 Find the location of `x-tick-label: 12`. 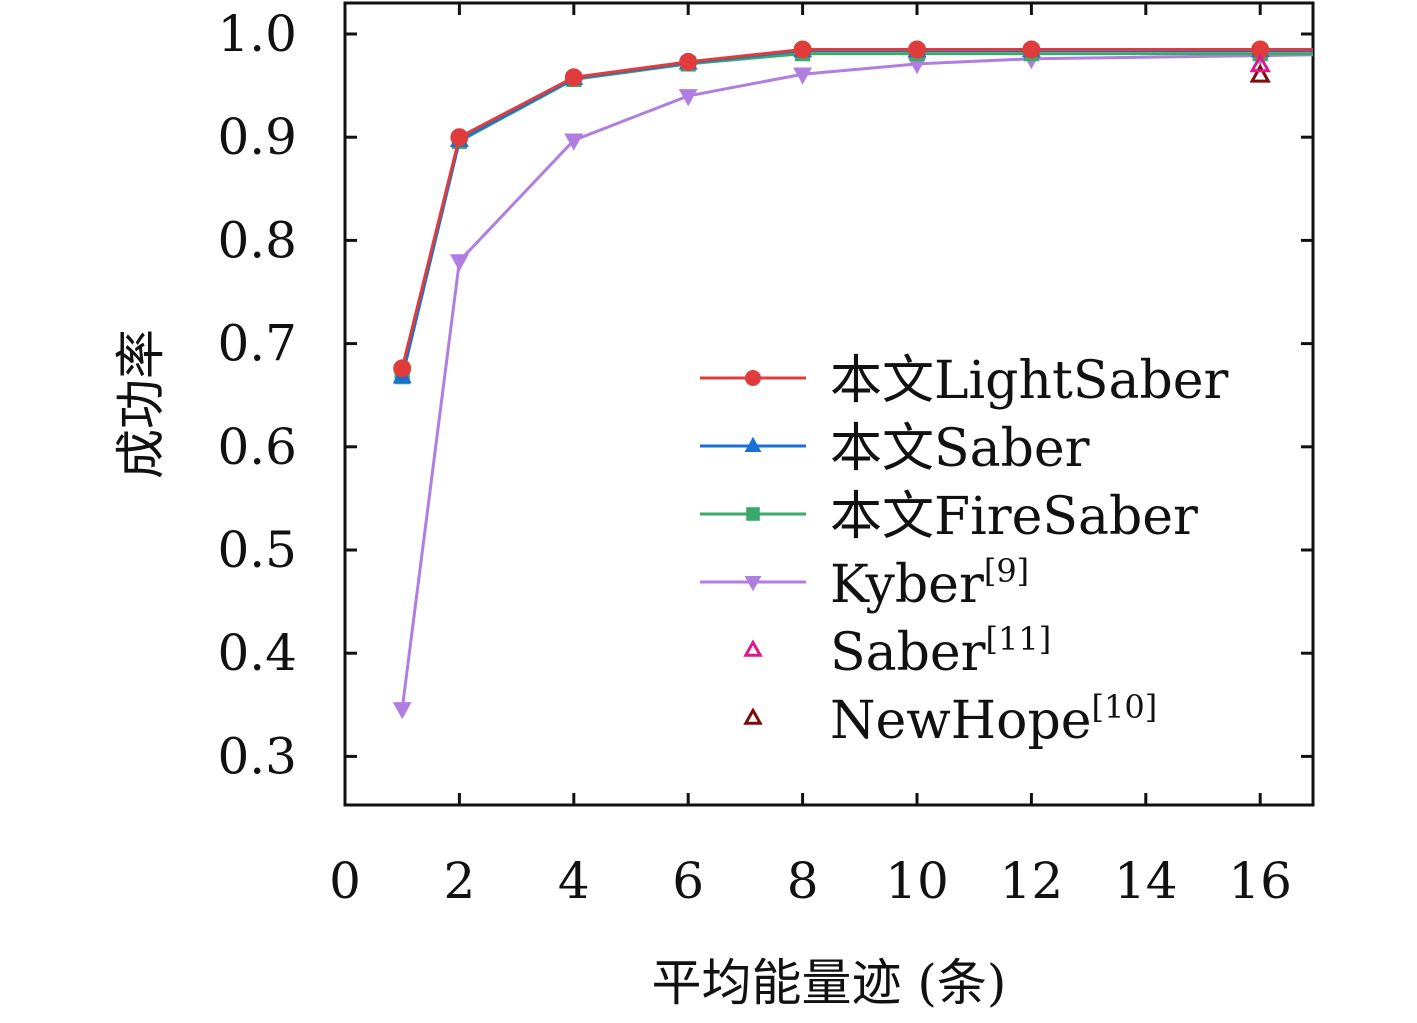

x-tick-label: 12 is located at coordinates (1032, 881).